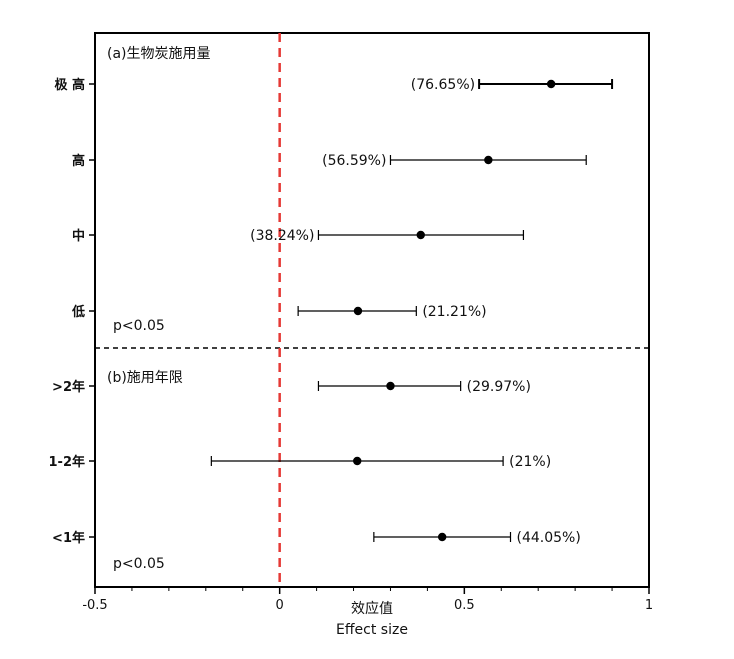 Image resolution: width=734 pixels, height=659 pixels. What do you see at coordinates (530, 462) in the screenshot?
I see `percent-label: (21%)` at bounding box center [530, 462].